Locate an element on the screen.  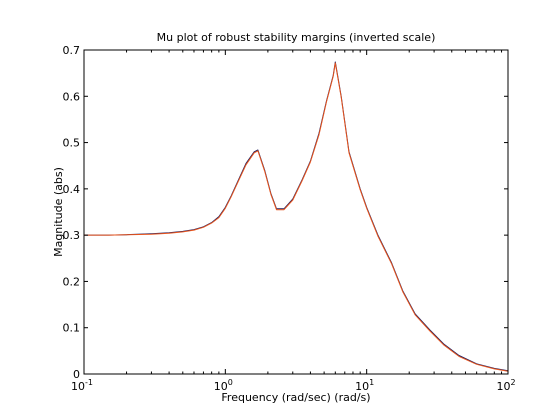
x-tick-label: 10⁰ is located at coordinates (223, 385).